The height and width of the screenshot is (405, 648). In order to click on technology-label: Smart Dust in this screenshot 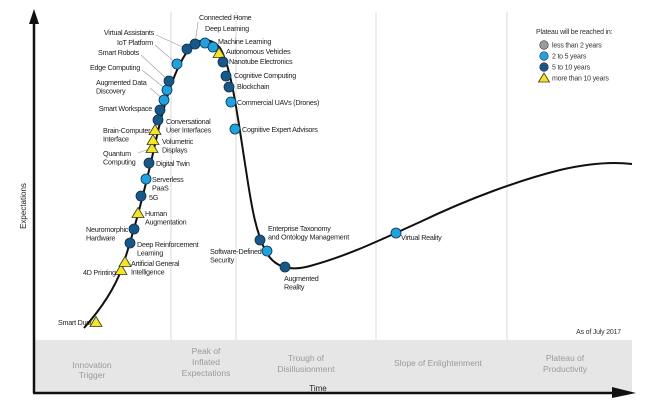, I will do `click(75, 322)`.